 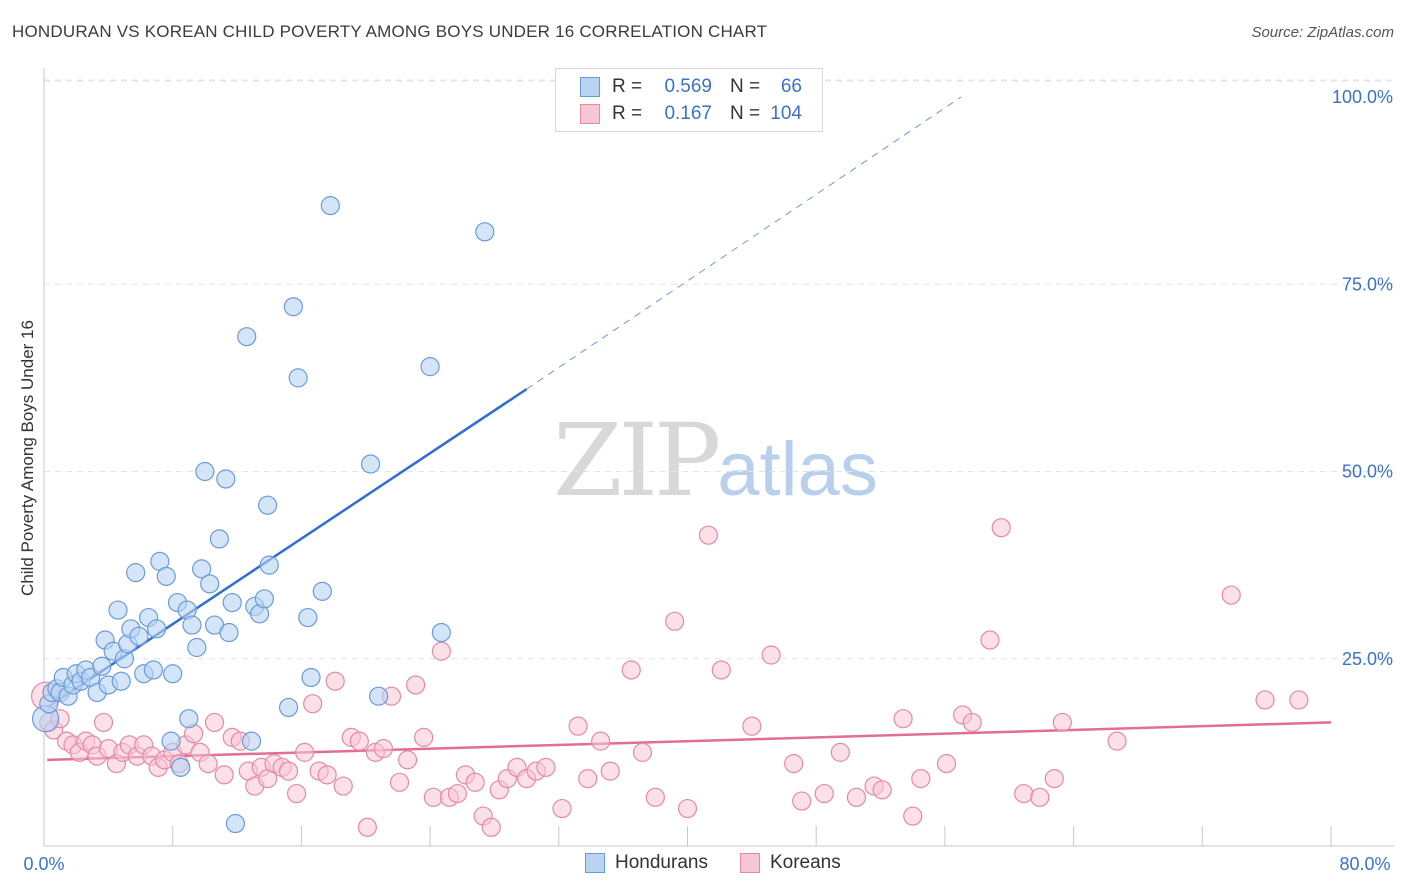 What do you see at coordinates (637, 460) in the screenshot?
I see `watermark-zip: ZIP` at bounding box center [637, 460].